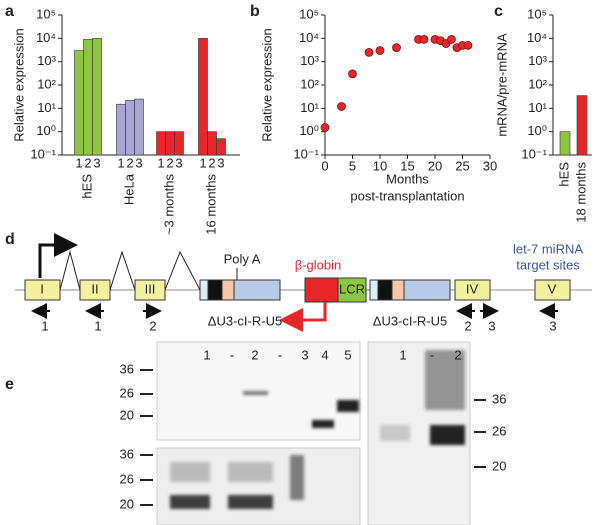 Image resolution: width=600 pixels, height=525 pixels. I want to click on exon-label: V, so click(552, 288).